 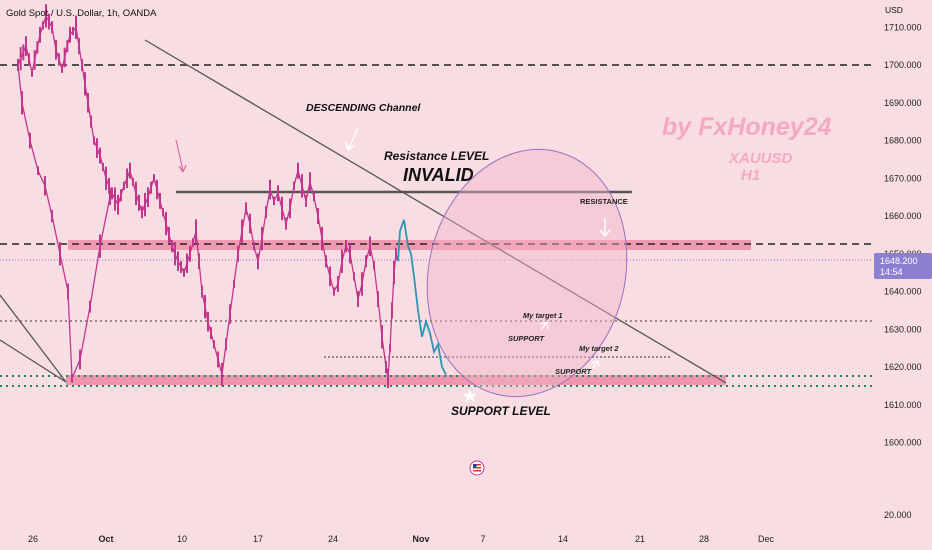 I want to click on date-tick-label: 26, so click(x=33, y=539).